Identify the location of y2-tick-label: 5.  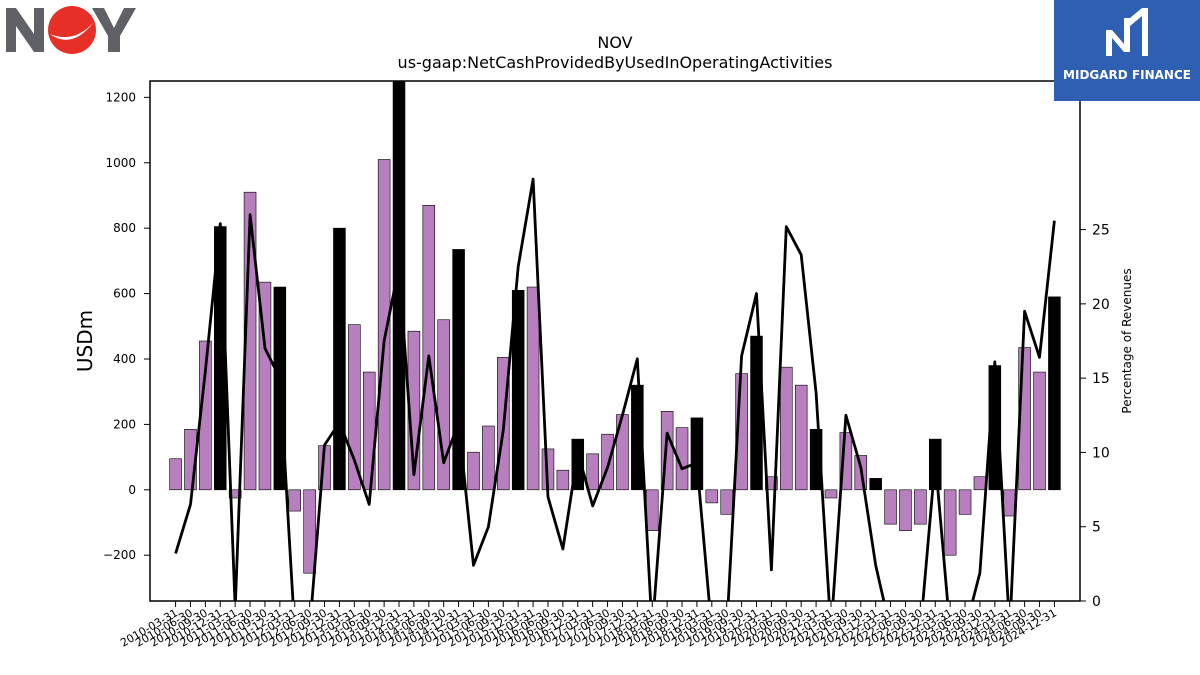
(1096, 528).